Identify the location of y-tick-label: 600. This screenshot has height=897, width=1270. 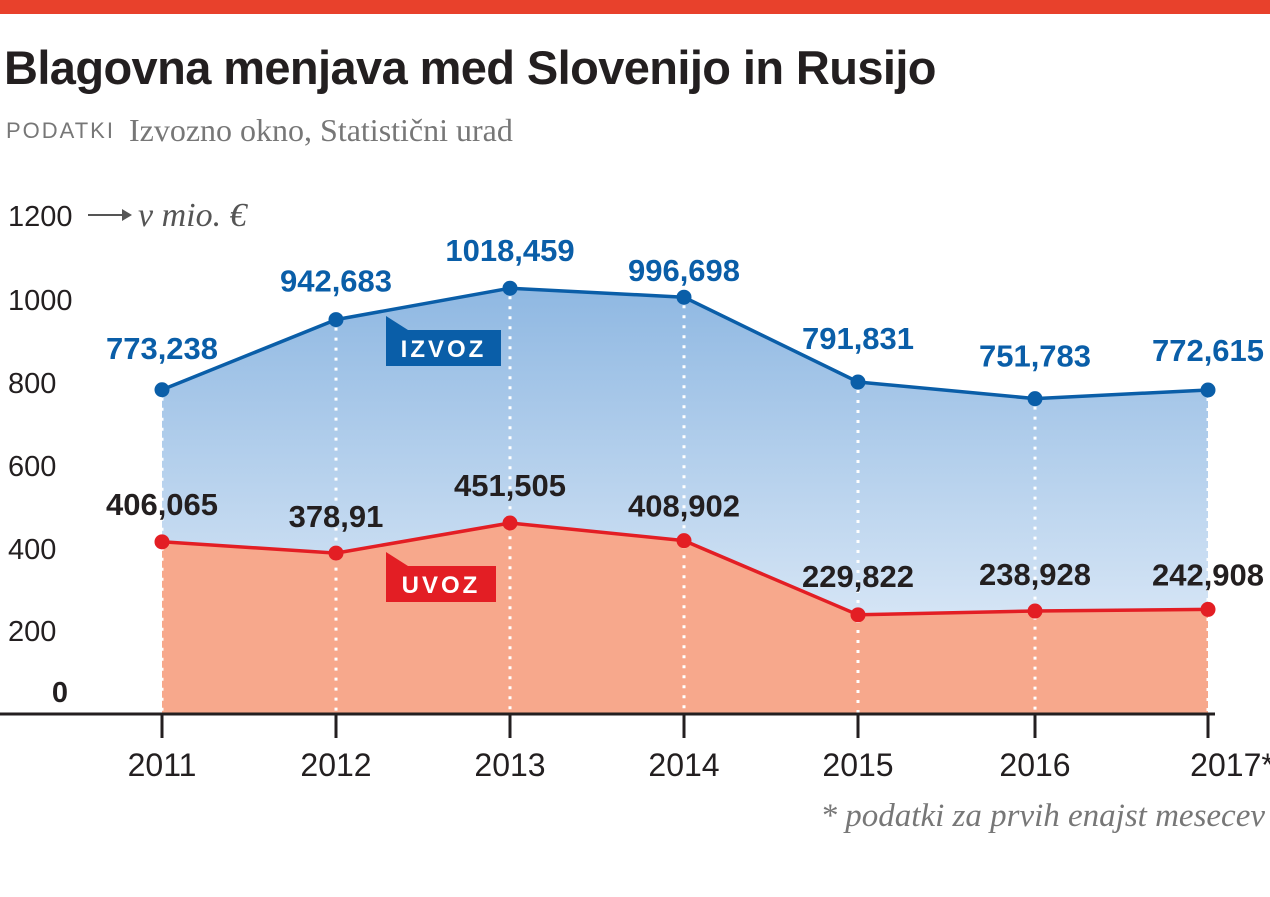
(32, 467).